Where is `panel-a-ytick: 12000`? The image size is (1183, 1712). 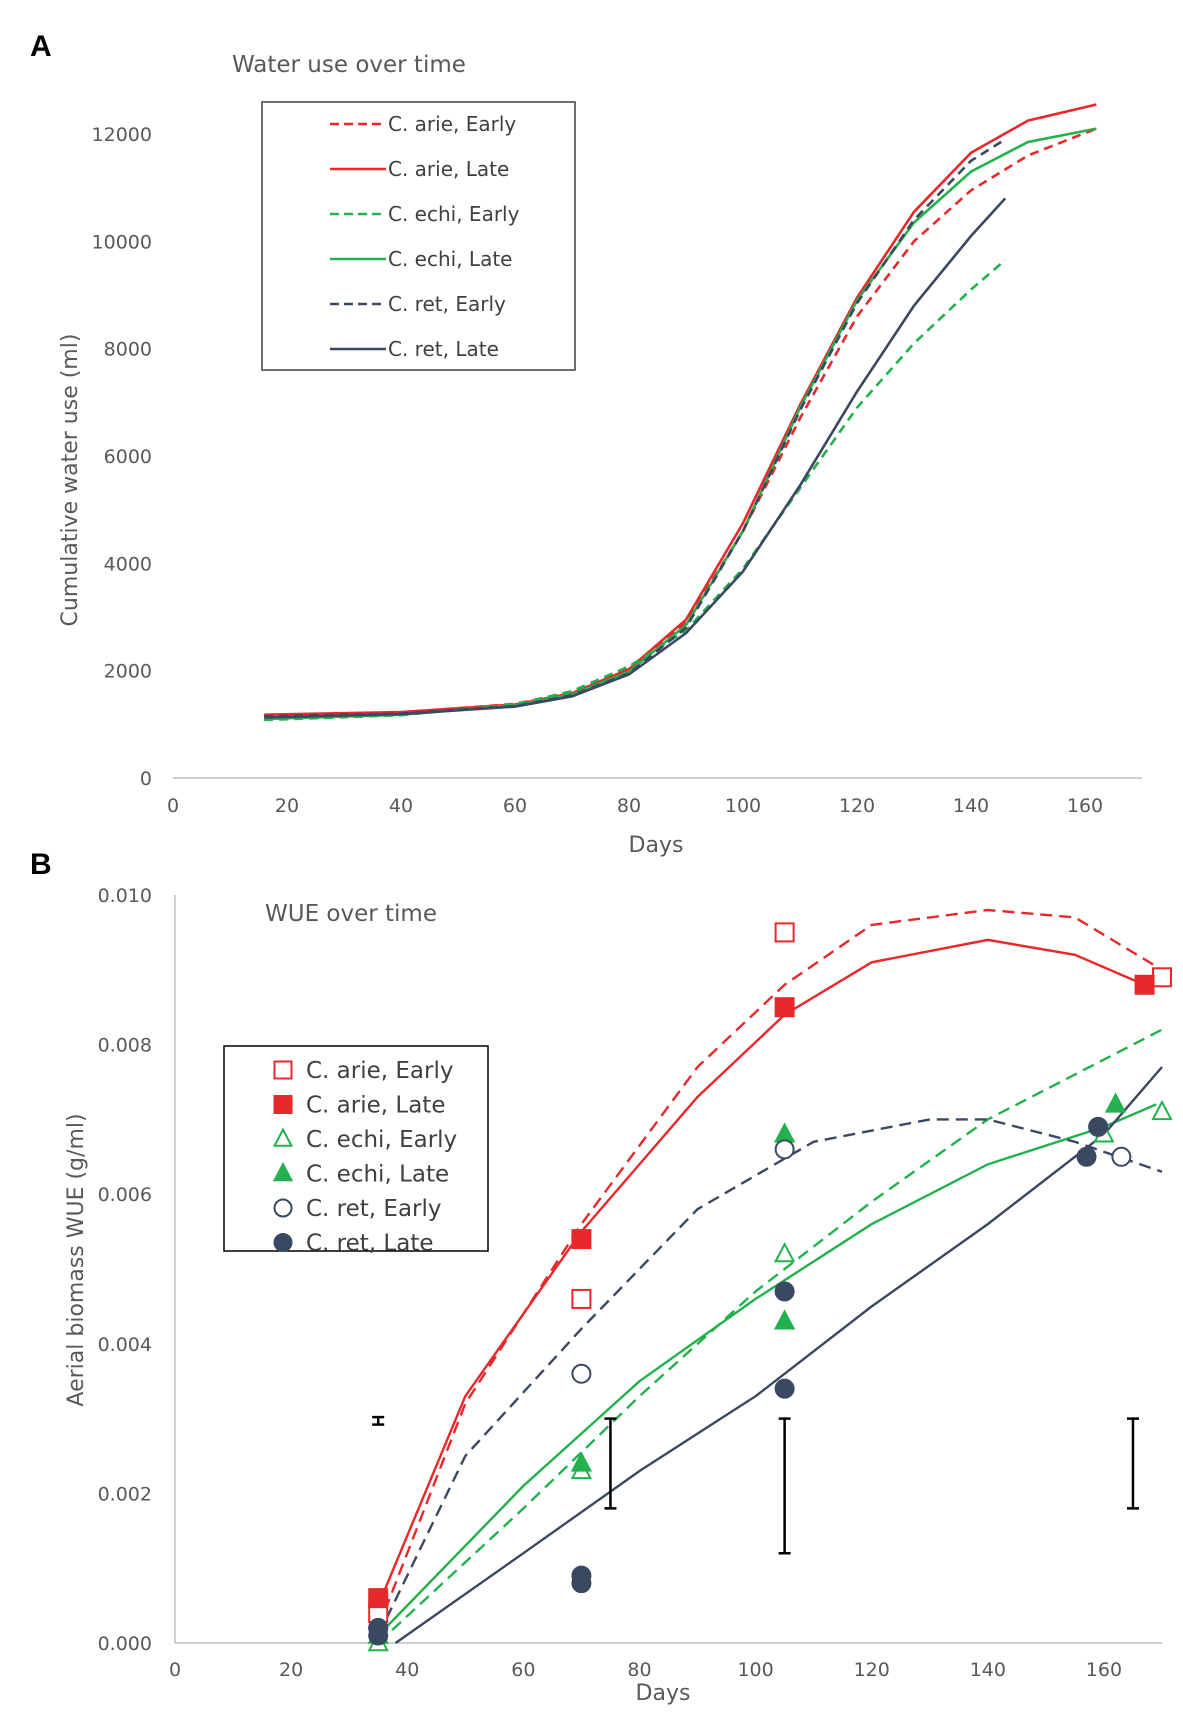 panel-a-ytick: 12000 is located at coordinates (122, 135).